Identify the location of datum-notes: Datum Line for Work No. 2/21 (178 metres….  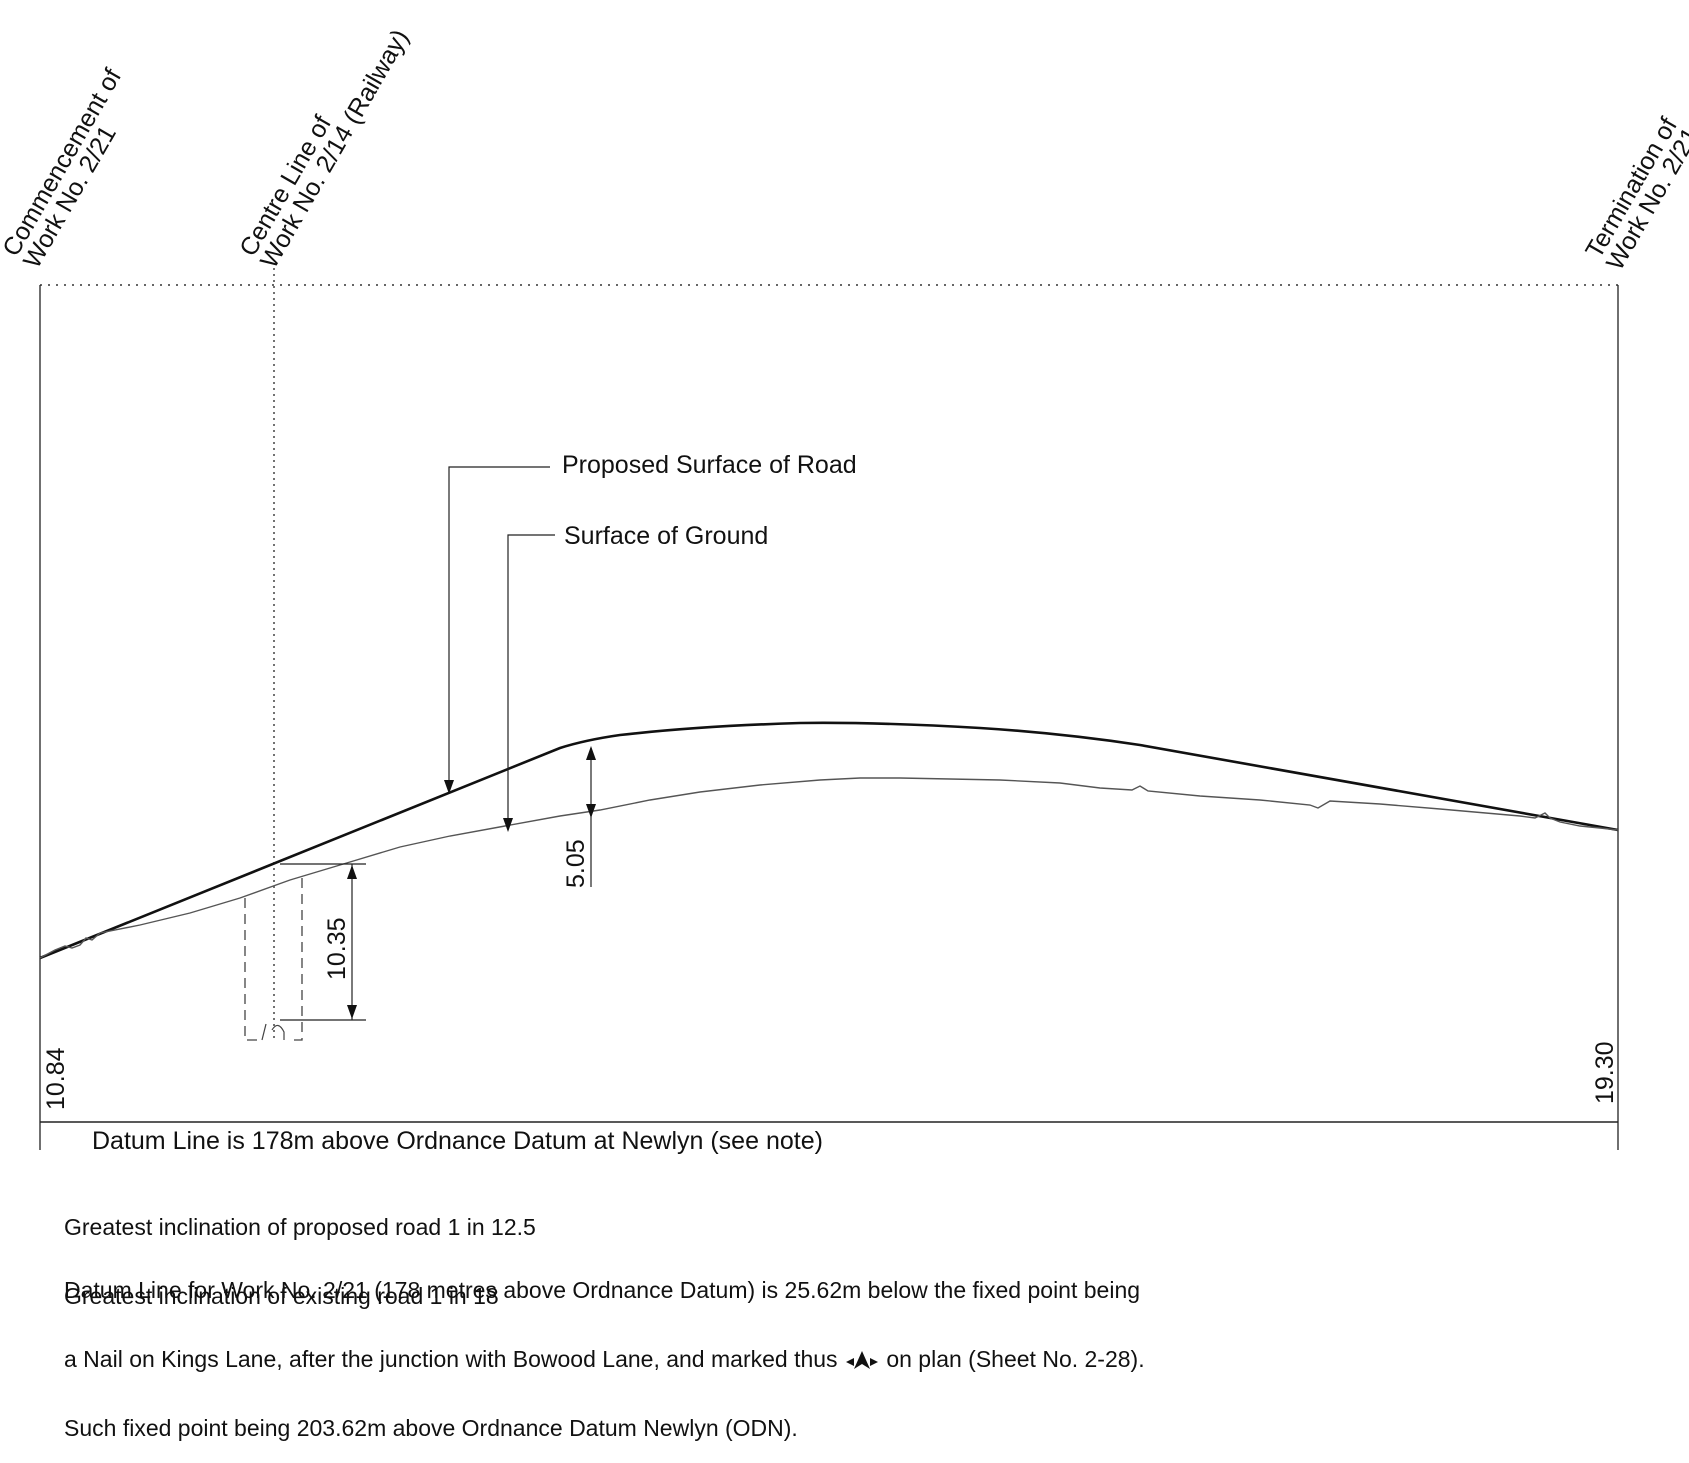
(604, 1348).